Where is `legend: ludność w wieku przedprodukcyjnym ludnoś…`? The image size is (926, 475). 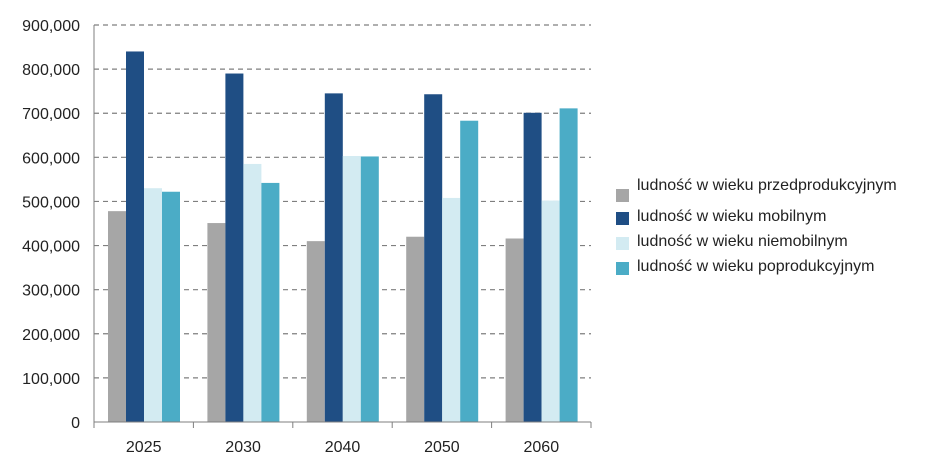
legend: ludność w wieku przedprodukcyjnym ludnoś… is located at coordinates (766, 229).